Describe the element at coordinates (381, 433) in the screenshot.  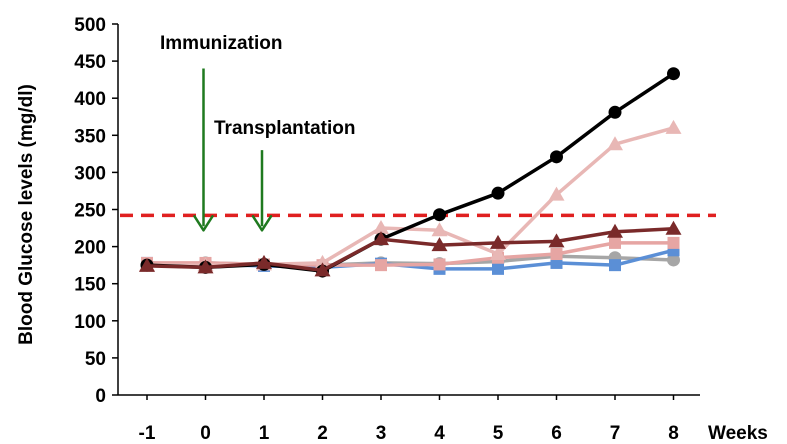
I see `x-tick-label: 3` at that location.